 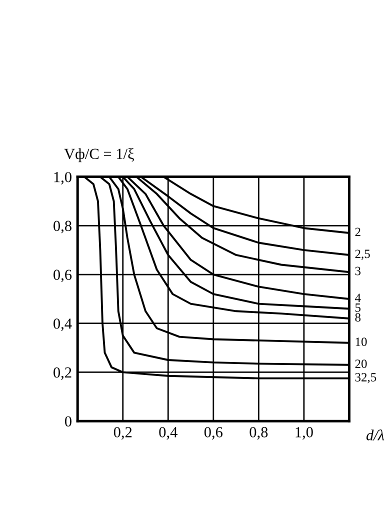 What do you see at coordinates (361, 364) in the screenshot?
I see `series-label: 20` at bounding box center [361, 364].